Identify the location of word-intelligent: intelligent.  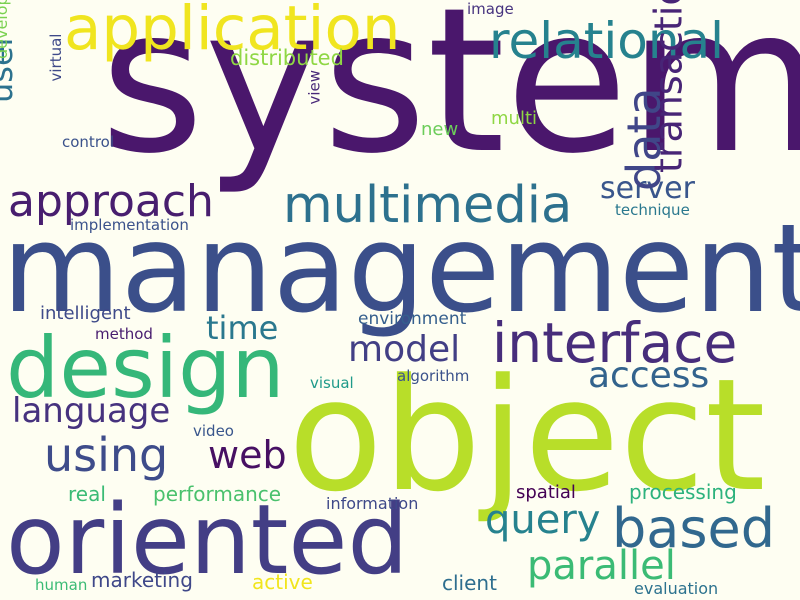
(85, 313).